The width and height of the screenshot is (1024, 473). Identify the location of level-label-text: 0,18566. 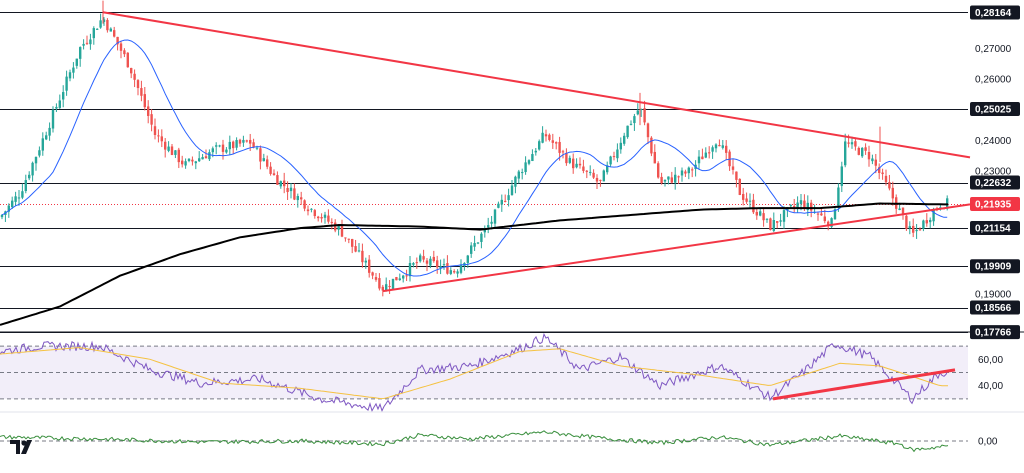
(993, 308).